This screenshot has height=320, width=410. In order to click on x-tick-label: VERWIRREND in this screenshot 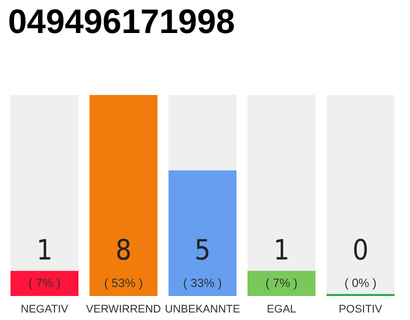, I will do `click(124, 310)`.